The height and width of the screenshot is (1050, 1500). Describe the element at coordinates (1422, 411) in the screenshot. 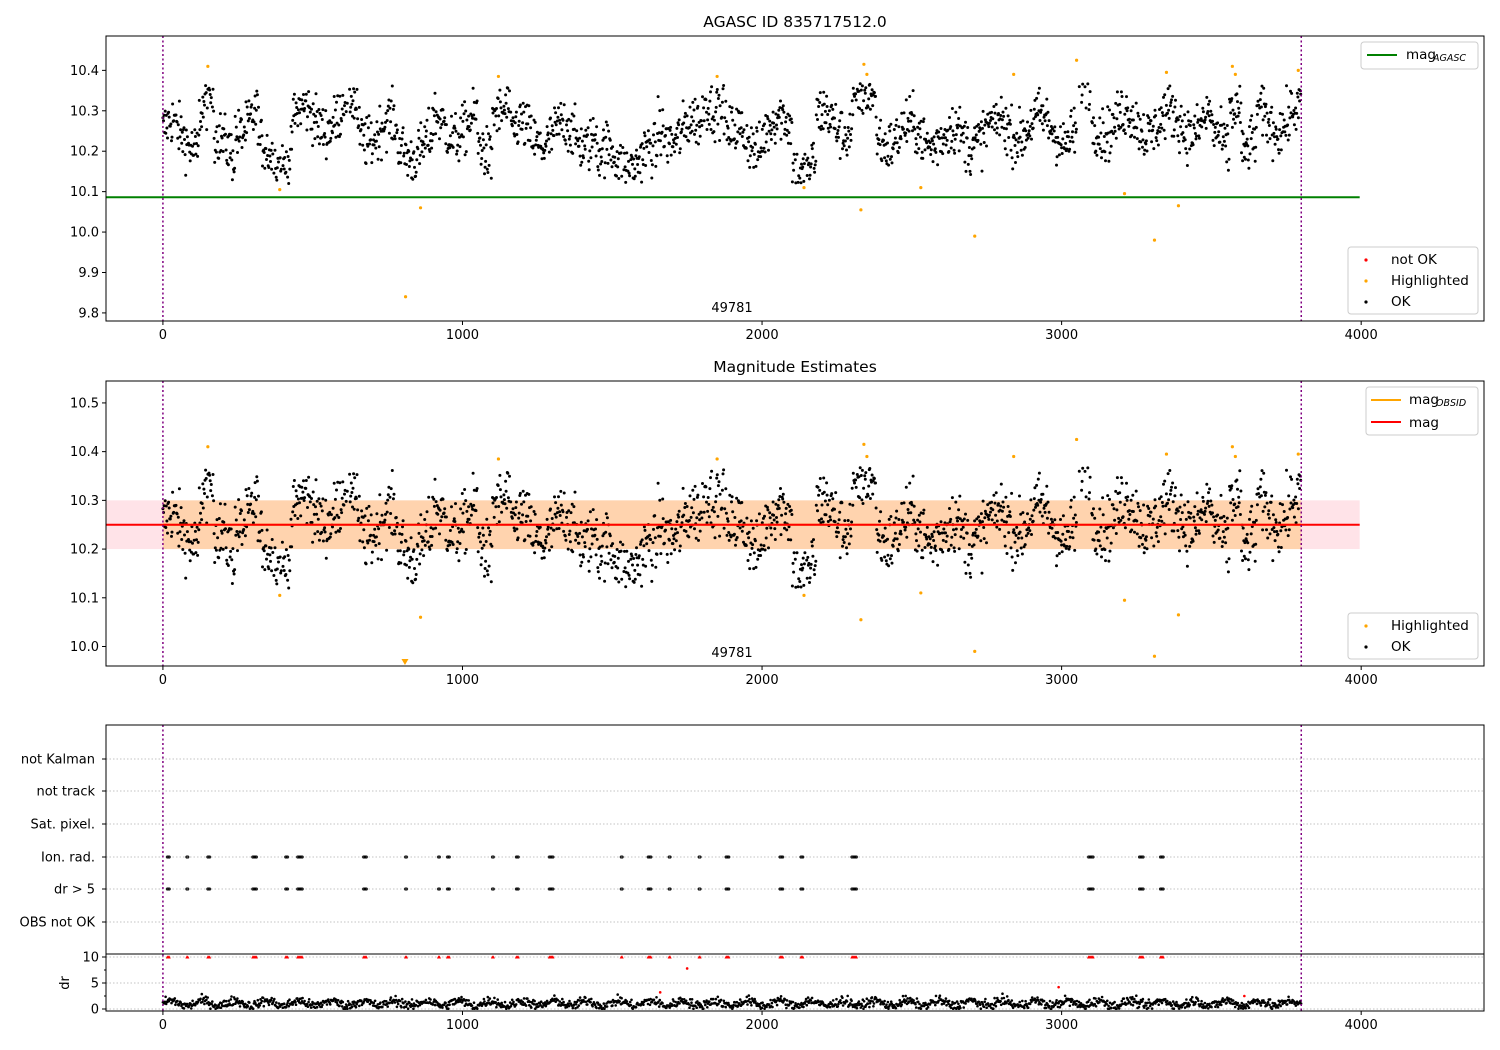

I see `panel-estimates-legend-lines: mag OBSID mag` at that location.